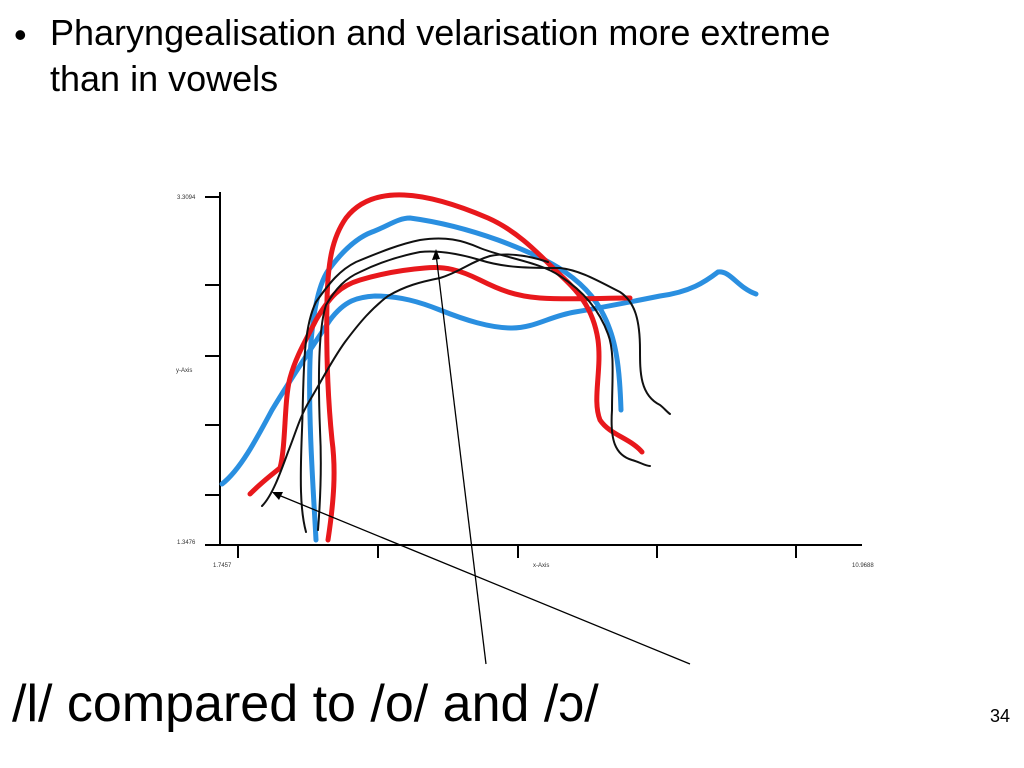 This screenshot has height=768, width=1024. What do you see at coordinates (184, 371) in the screenshot?
I see `y-axis-label: y-Axis` at bounding box center [184, 371].